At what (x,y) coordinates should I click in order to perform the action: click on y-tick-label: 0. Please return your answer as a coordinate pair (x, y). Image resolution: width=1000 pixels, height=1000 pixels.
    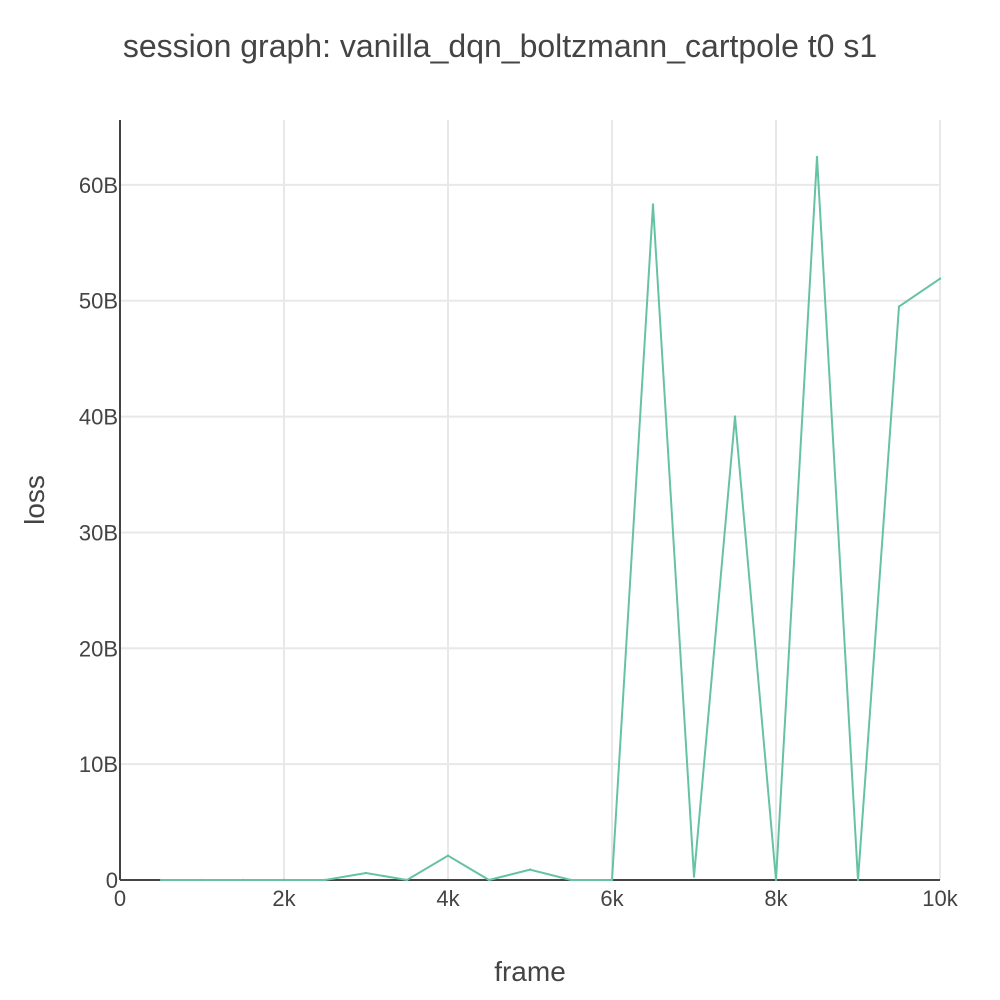
    Looking at the image, I should click on (112, 880).